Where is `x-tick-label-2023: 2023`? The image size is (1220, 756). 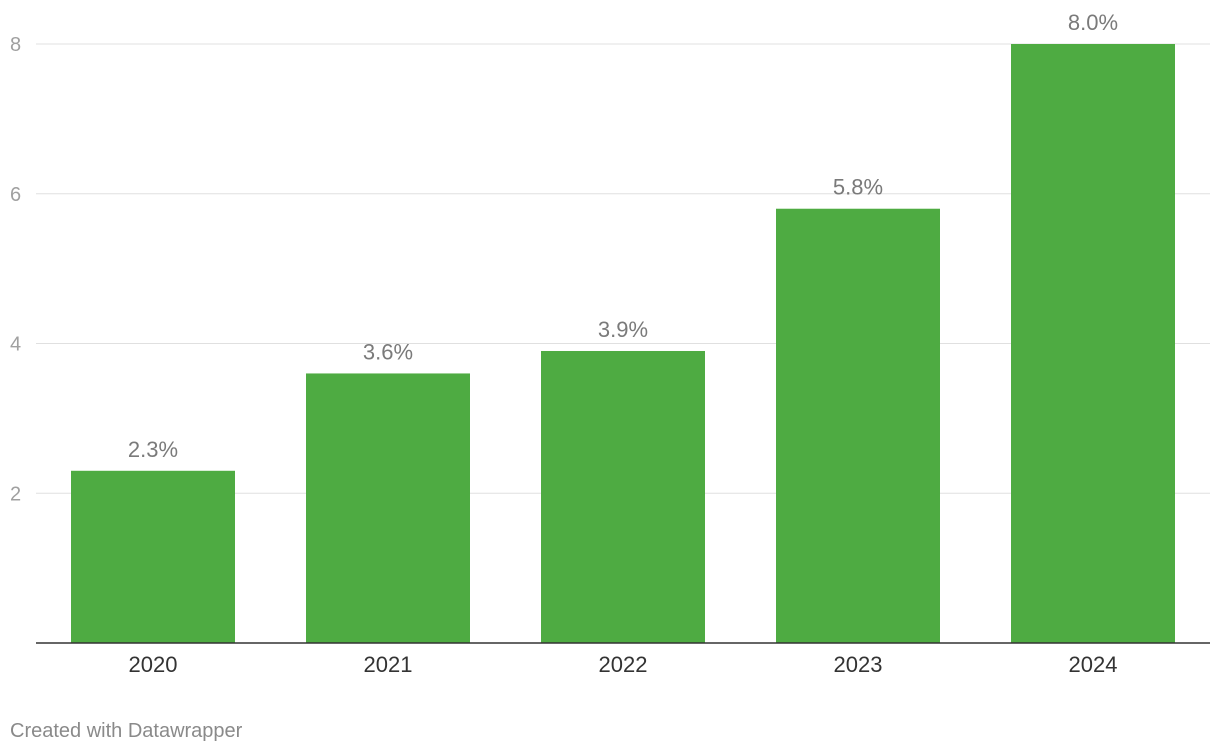 x-tick-label-2023: 2023 is located at coordinates (858, 664).